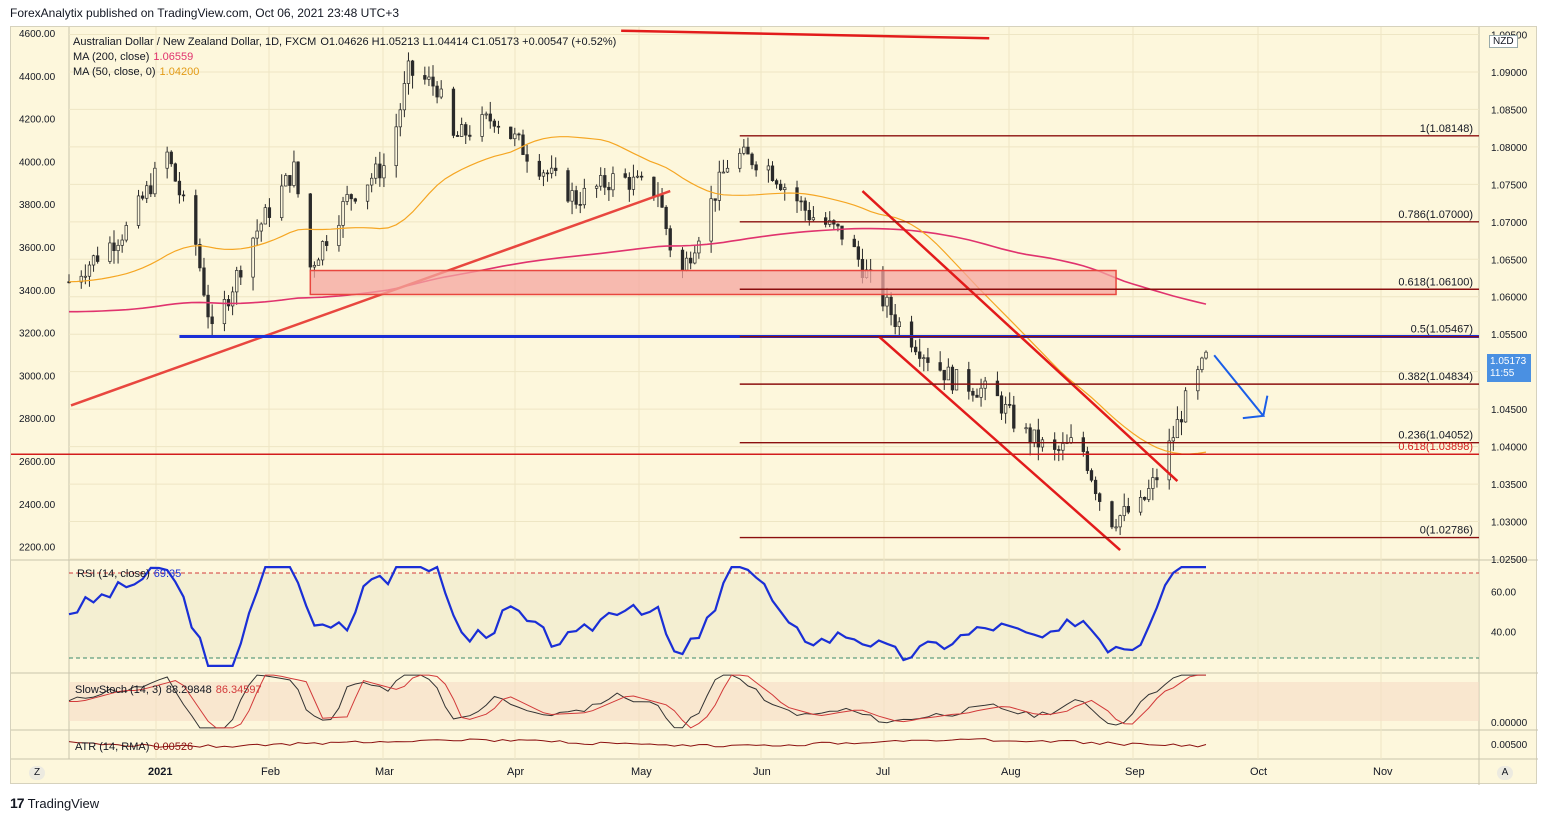 The height and width of the screenshot is (821, 1545). What do you see at coordinates (37, 773) in the screenshot?
I see `auto-scale-left-button: Z` at bounding box center [37, 773].